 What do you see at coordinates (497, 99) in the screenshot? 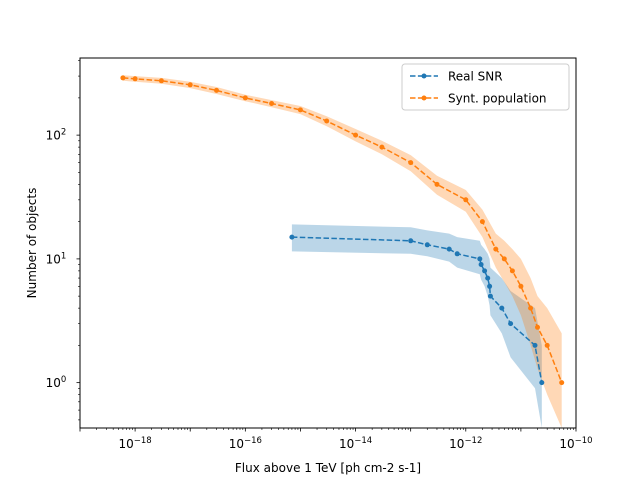
I see `legend-label: Synt. population` at bounding box center [497, 99].